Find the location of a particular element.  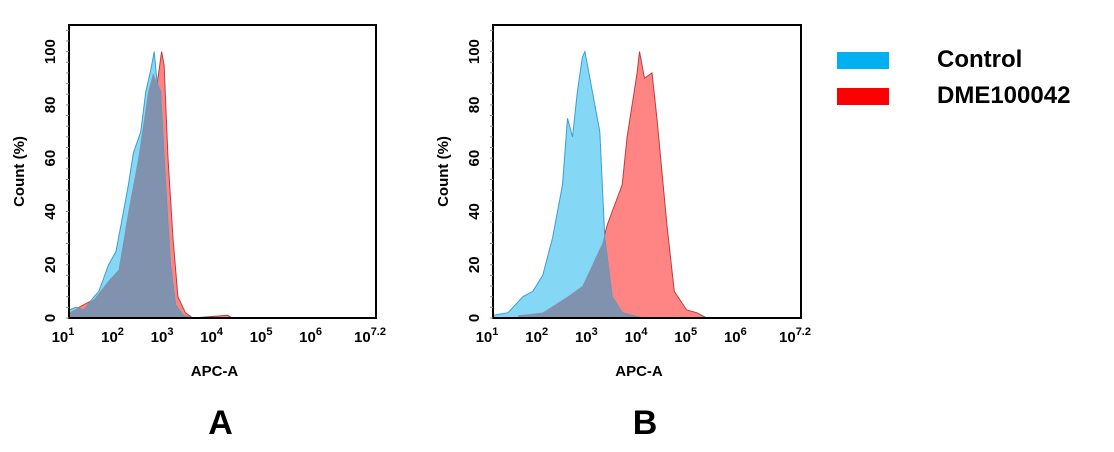

panel-label: B is located at coordinates (645, 423).